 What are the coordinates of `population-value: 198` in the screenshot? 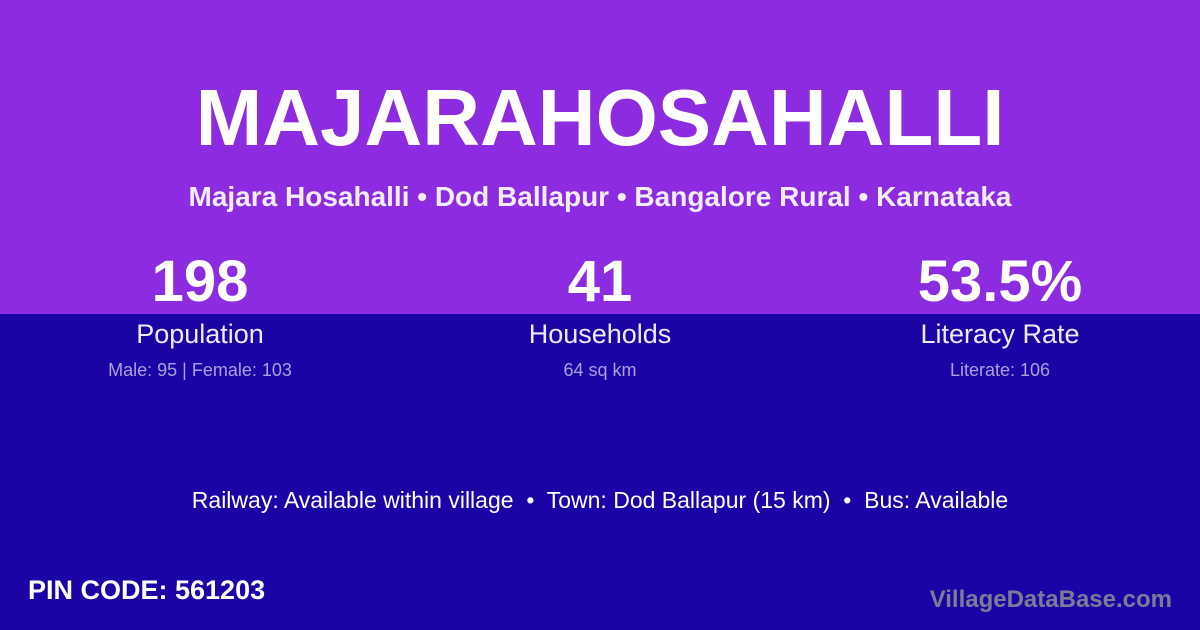 It's located at (200, 281).